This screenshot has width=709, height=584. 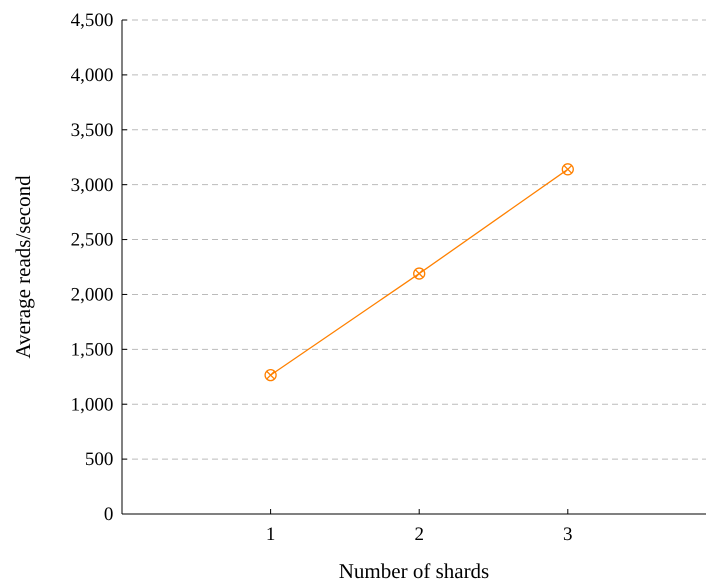 What do you see at coordinates (109, 515) in the screenshot?
I see `y-tick-label: 0` at bounding box center [109, 515].